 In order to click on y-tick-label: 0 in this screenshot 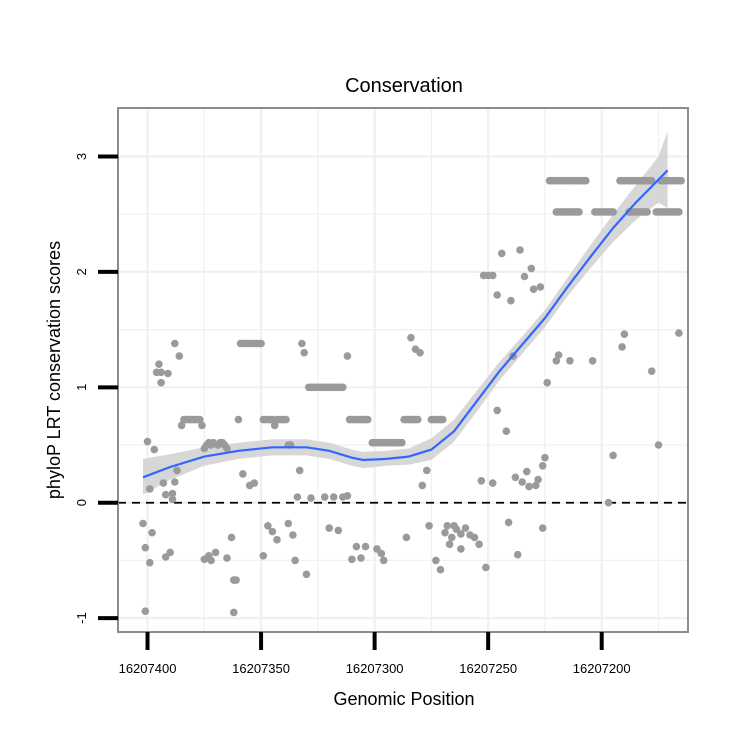, I will do `click(81, 502)`.